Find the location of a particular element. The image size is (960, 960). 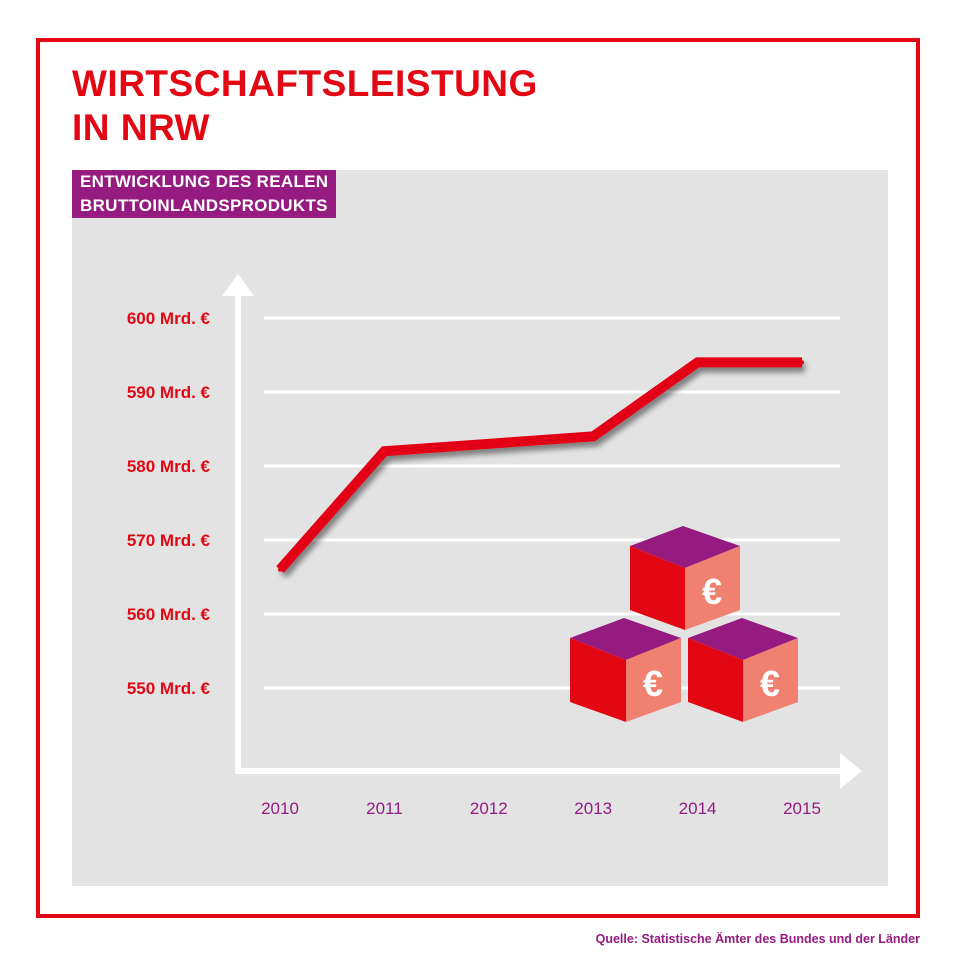

page-title: WIRTSCHAFTSLEISTUNG IN NRW is located at coordinates (305, 106).